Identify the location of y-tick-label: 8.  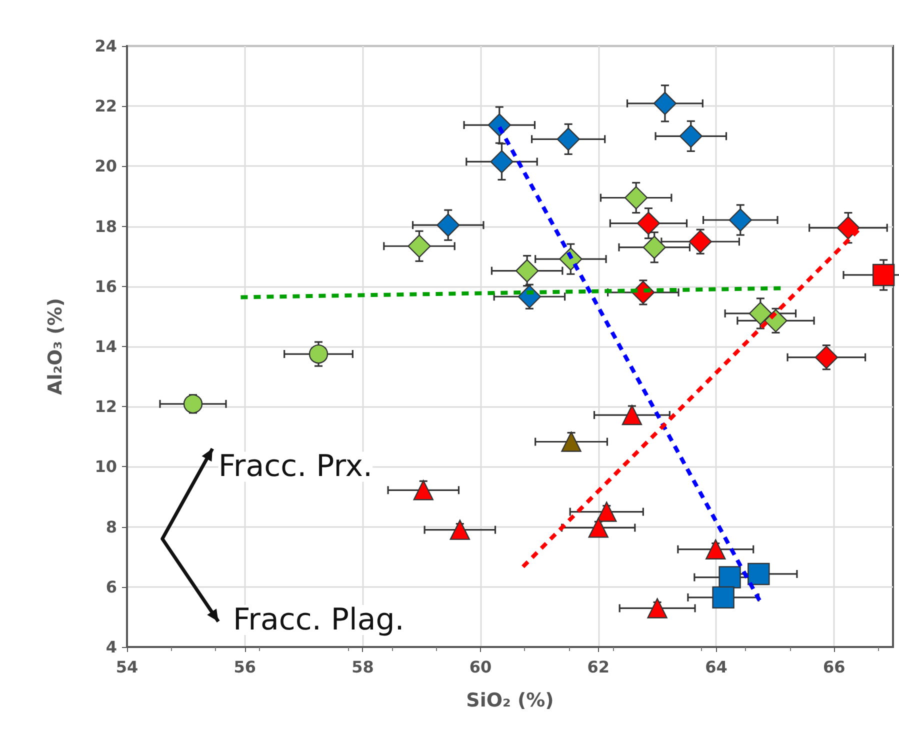
(111, 526).